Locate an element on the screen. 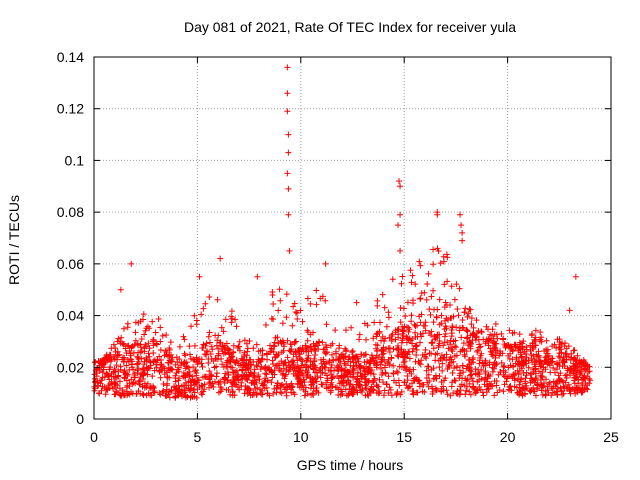  y-tick-label: 0.04 is located at coordinates (70, 316).